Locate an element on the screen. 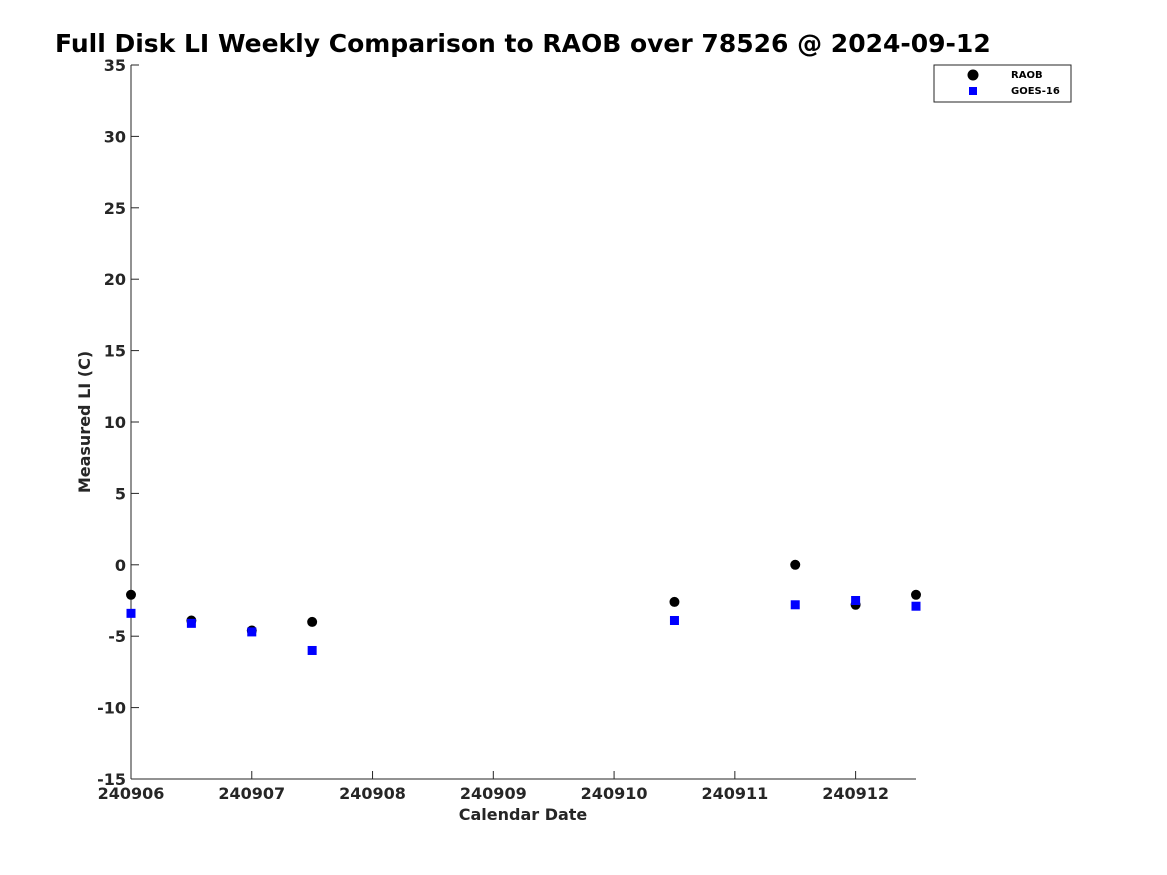  y-tick-label: -5 is located at coordinates (117, 636).